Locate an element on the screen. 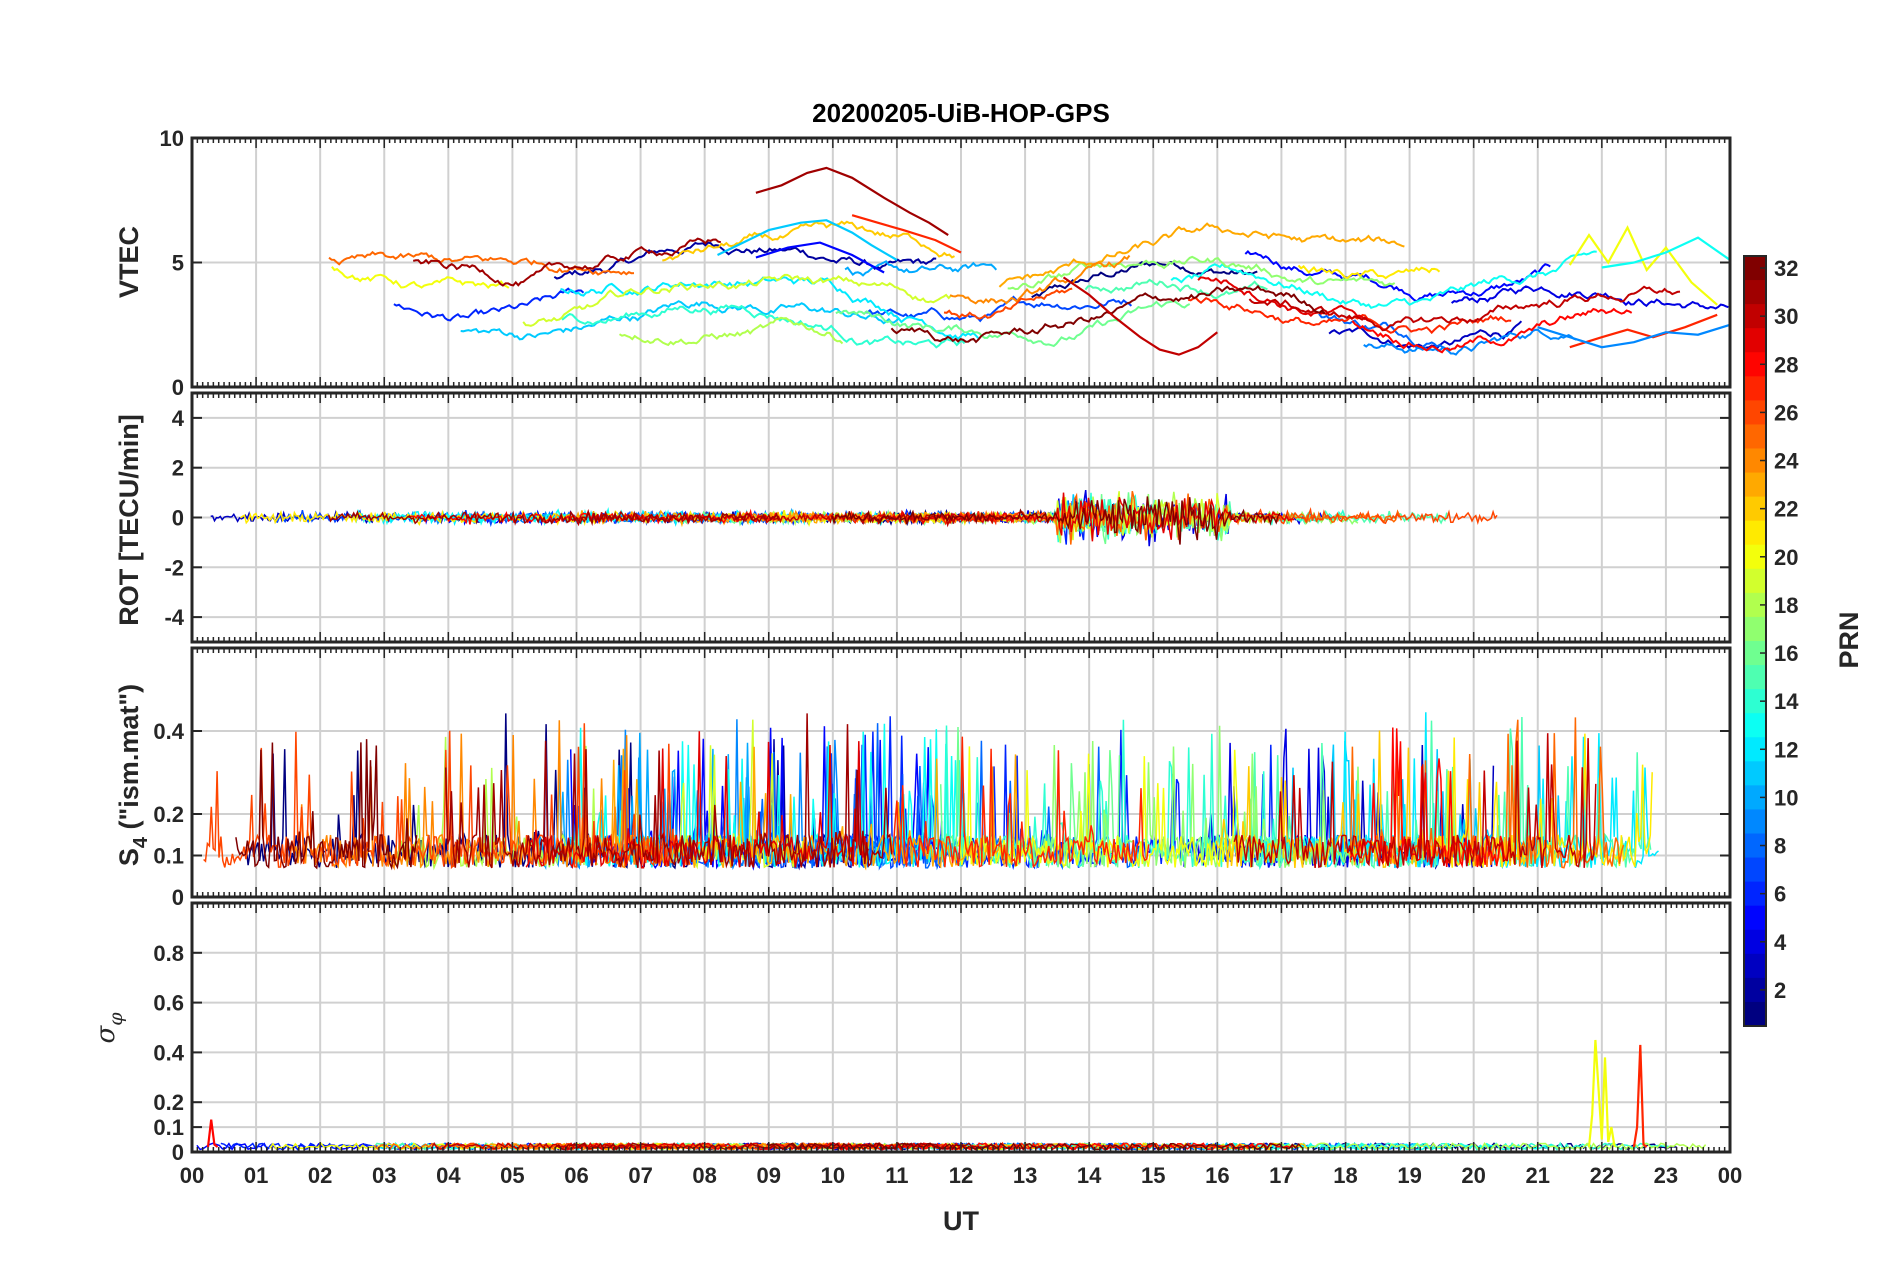 Image resolution: width=1902 pixels, height=1272 pixels. x-tick-label: 09 is located at coordinates (769, 1175).